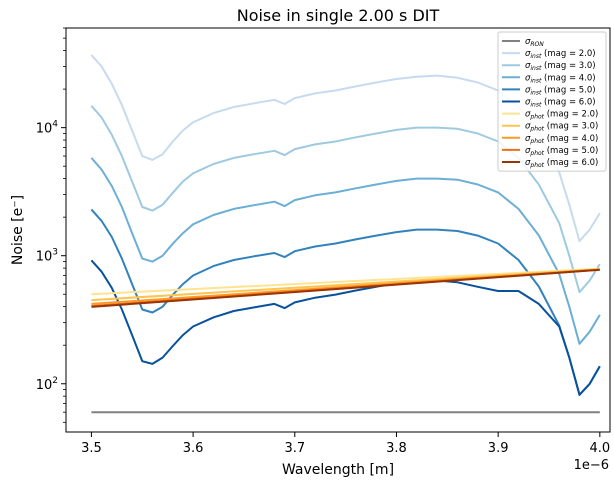  I want to click on y-tick-label: 10³, so click(47, 256).